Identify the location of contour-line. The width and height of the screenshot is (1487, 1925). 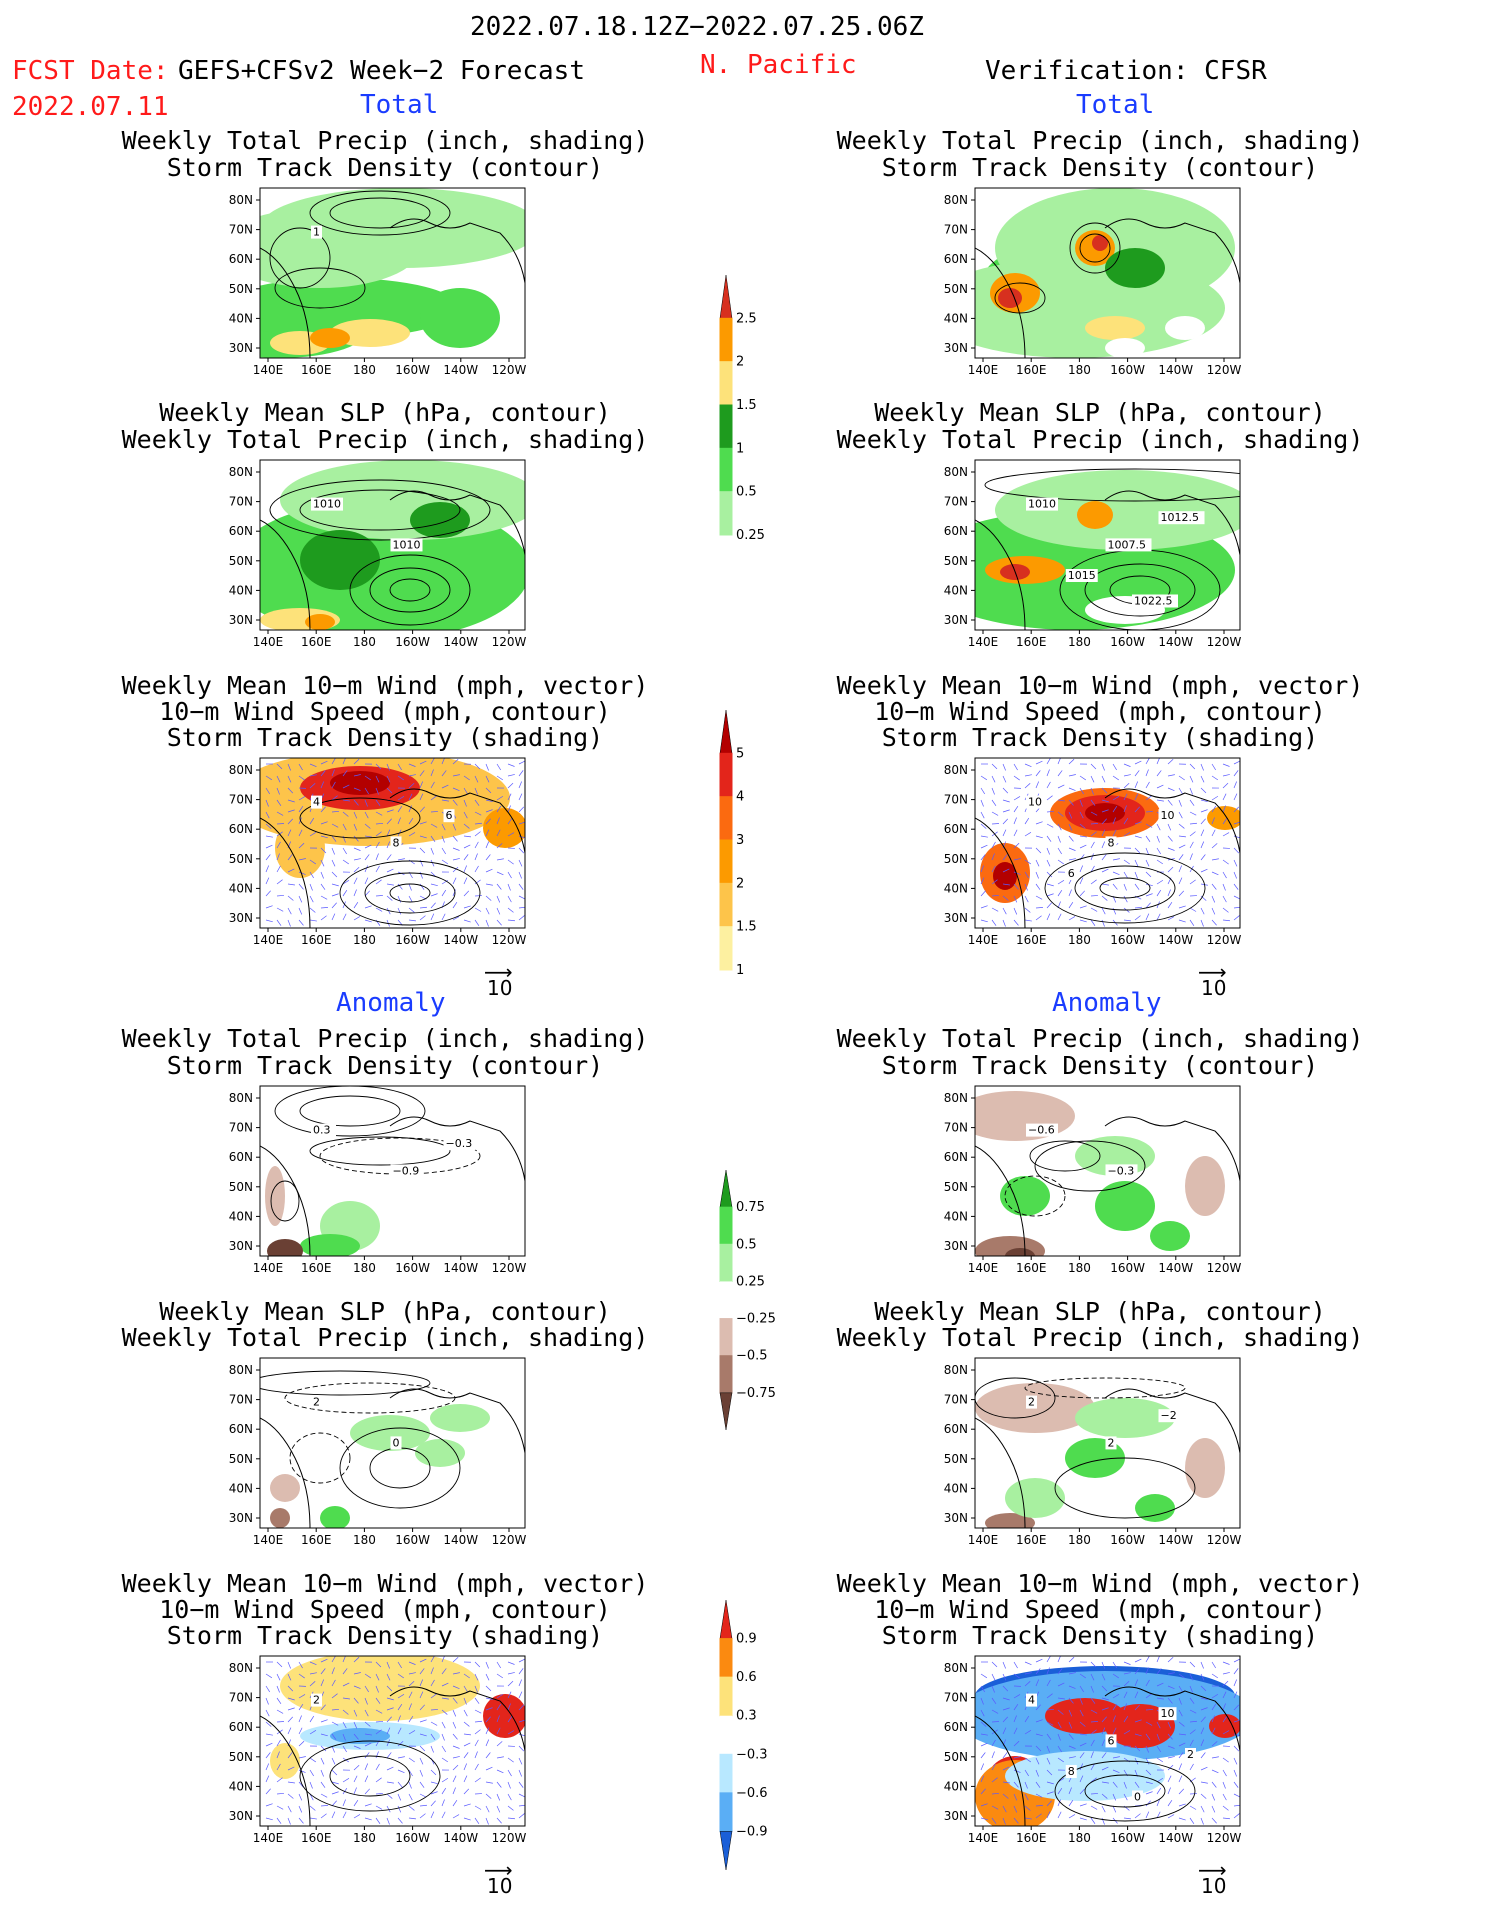
(370, 1776).